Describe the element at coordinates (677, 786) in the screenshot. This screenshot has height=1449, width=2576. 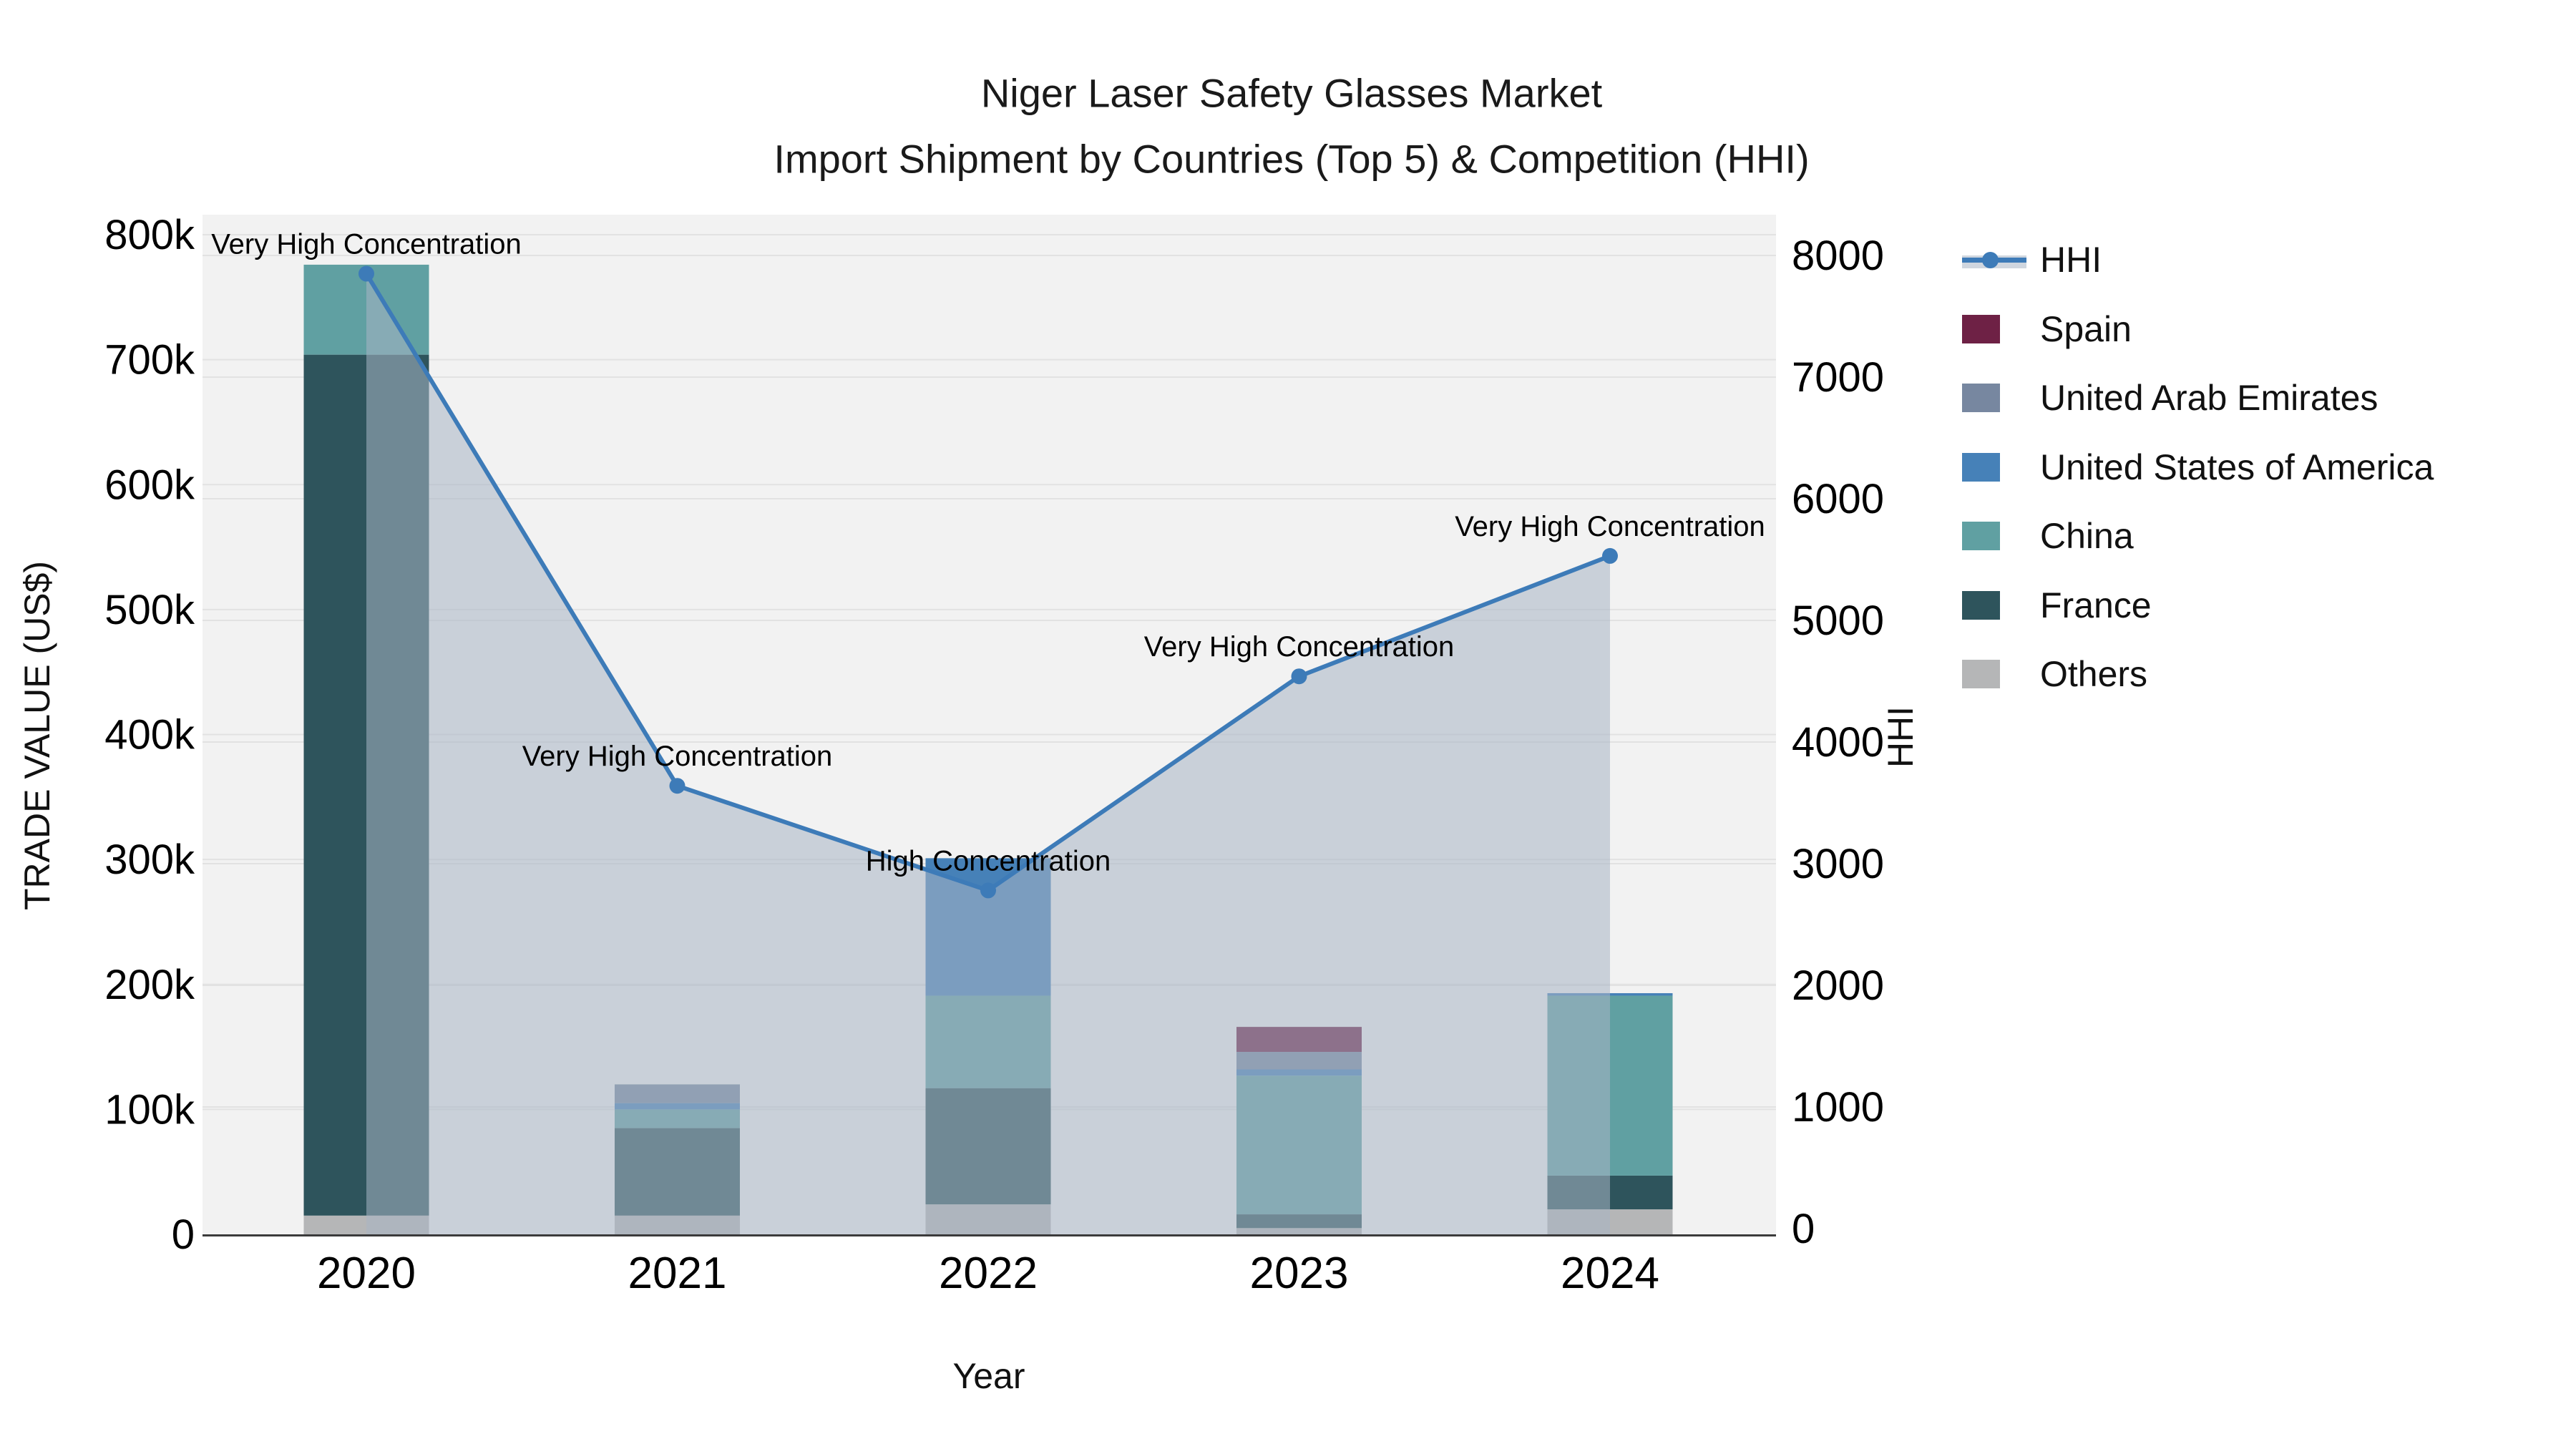
I see `hhi-marker-2021` at that location.